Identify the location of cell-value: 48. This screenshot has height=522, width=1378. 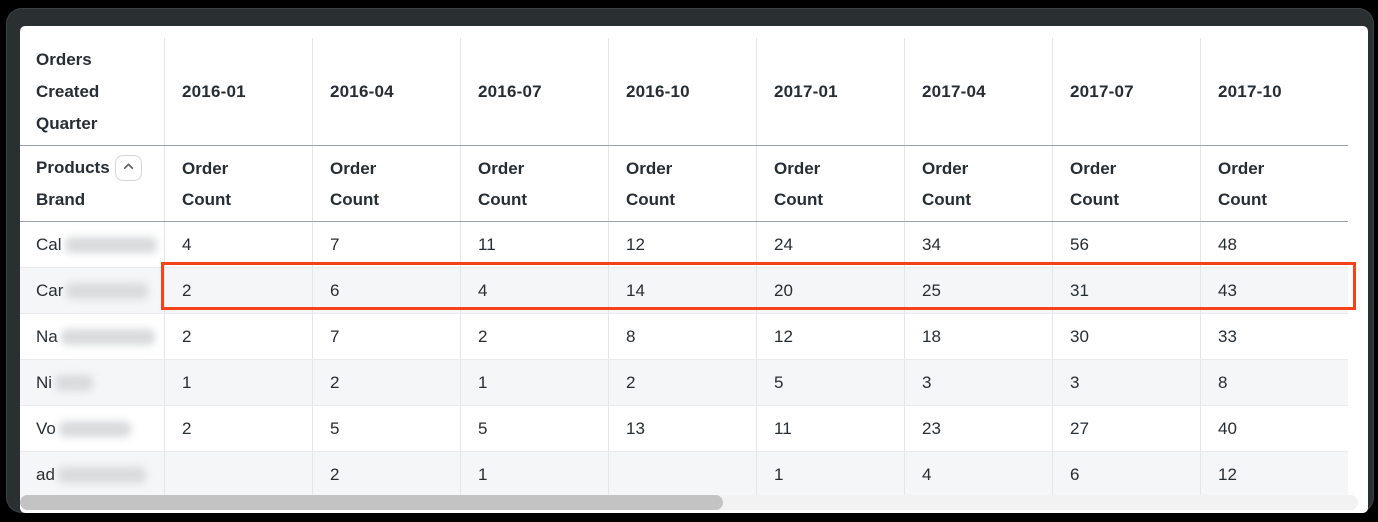
(1274, 244).